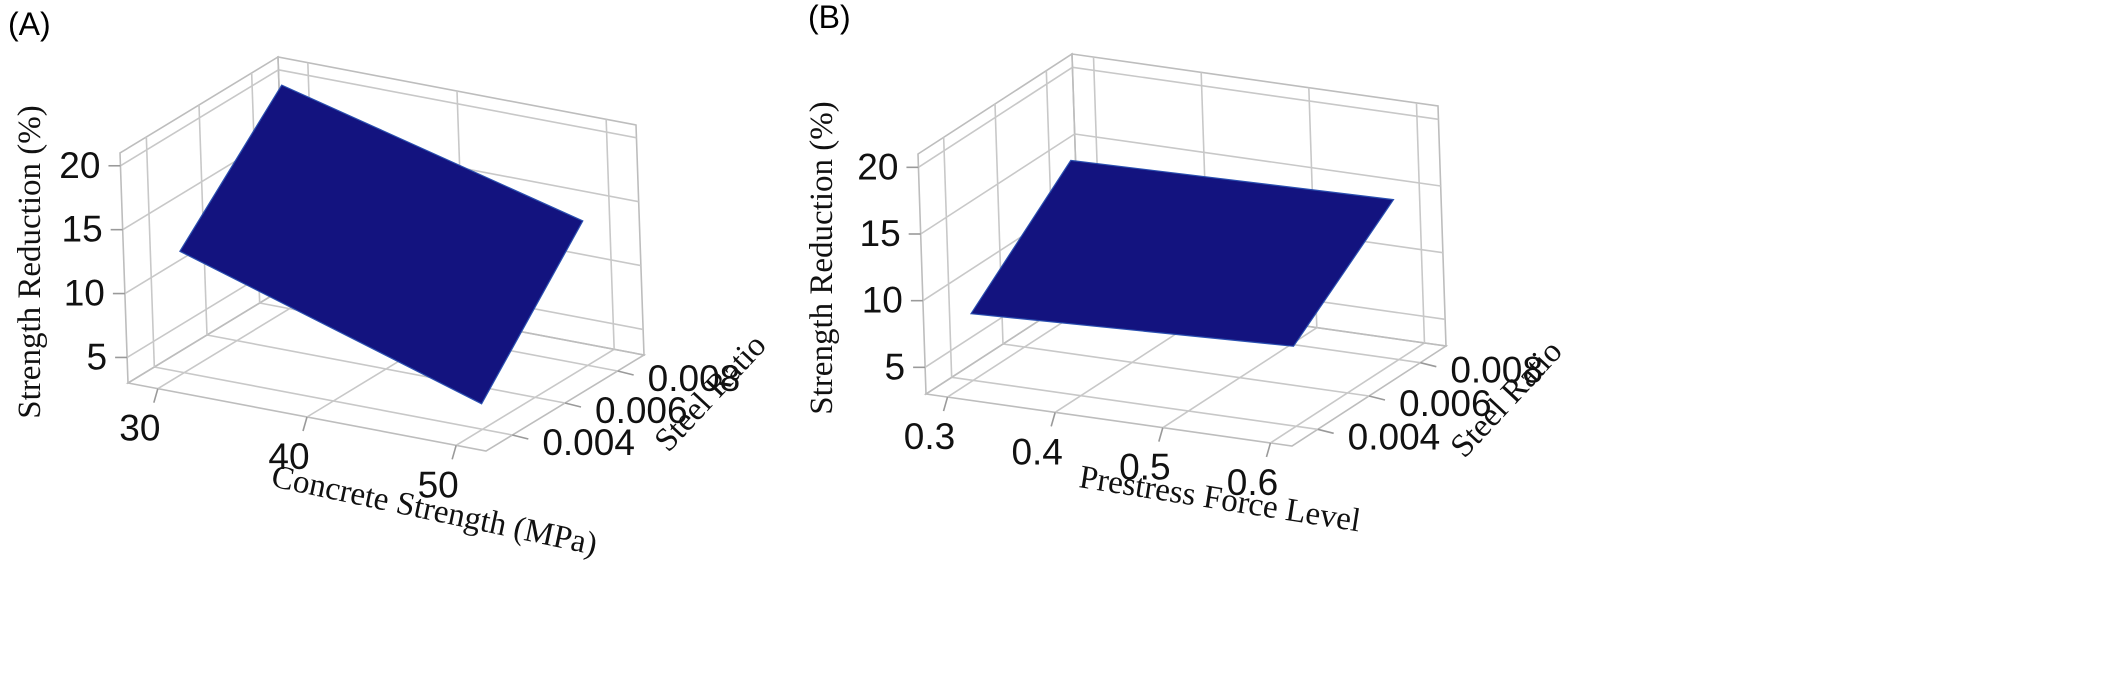 This screenshot has width=2118, height=696. What do you see at coordinates (438, 484) in the screenshot?
I see `x-tick-label: 50` at bounding box center [438, 484].